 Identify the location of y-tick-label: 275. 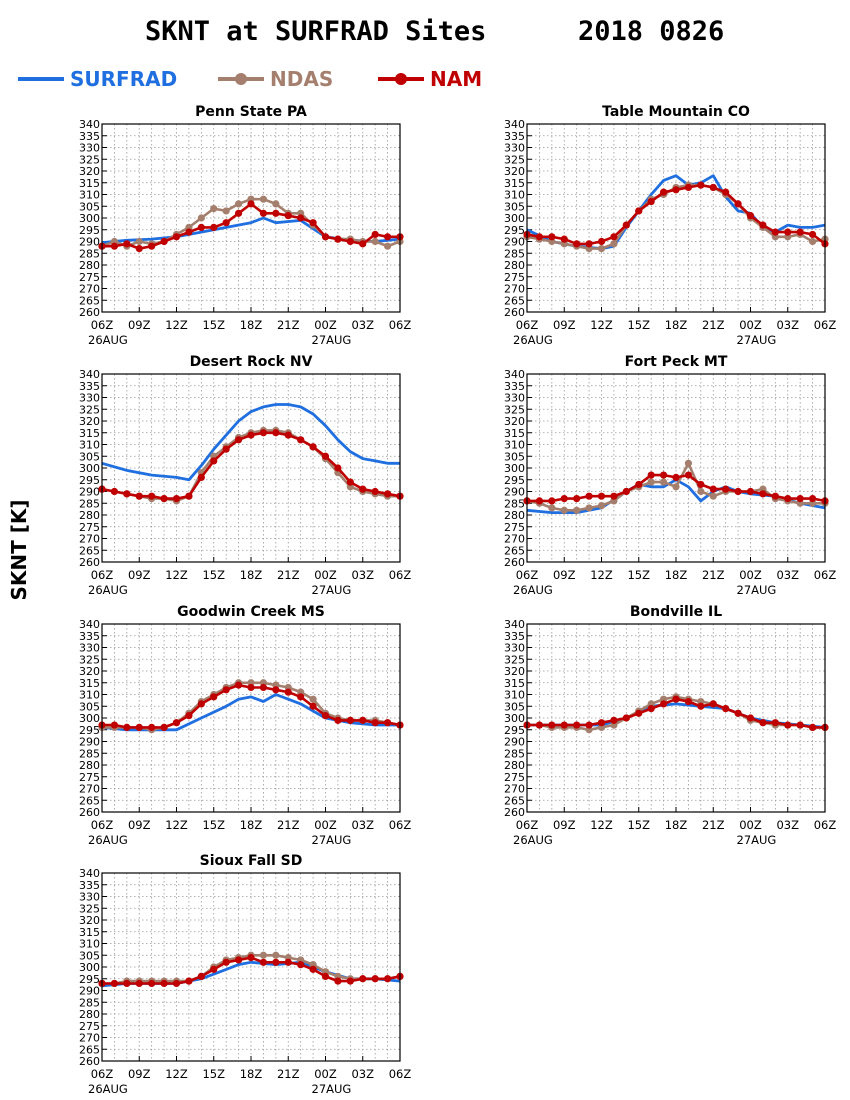
(89, 277).